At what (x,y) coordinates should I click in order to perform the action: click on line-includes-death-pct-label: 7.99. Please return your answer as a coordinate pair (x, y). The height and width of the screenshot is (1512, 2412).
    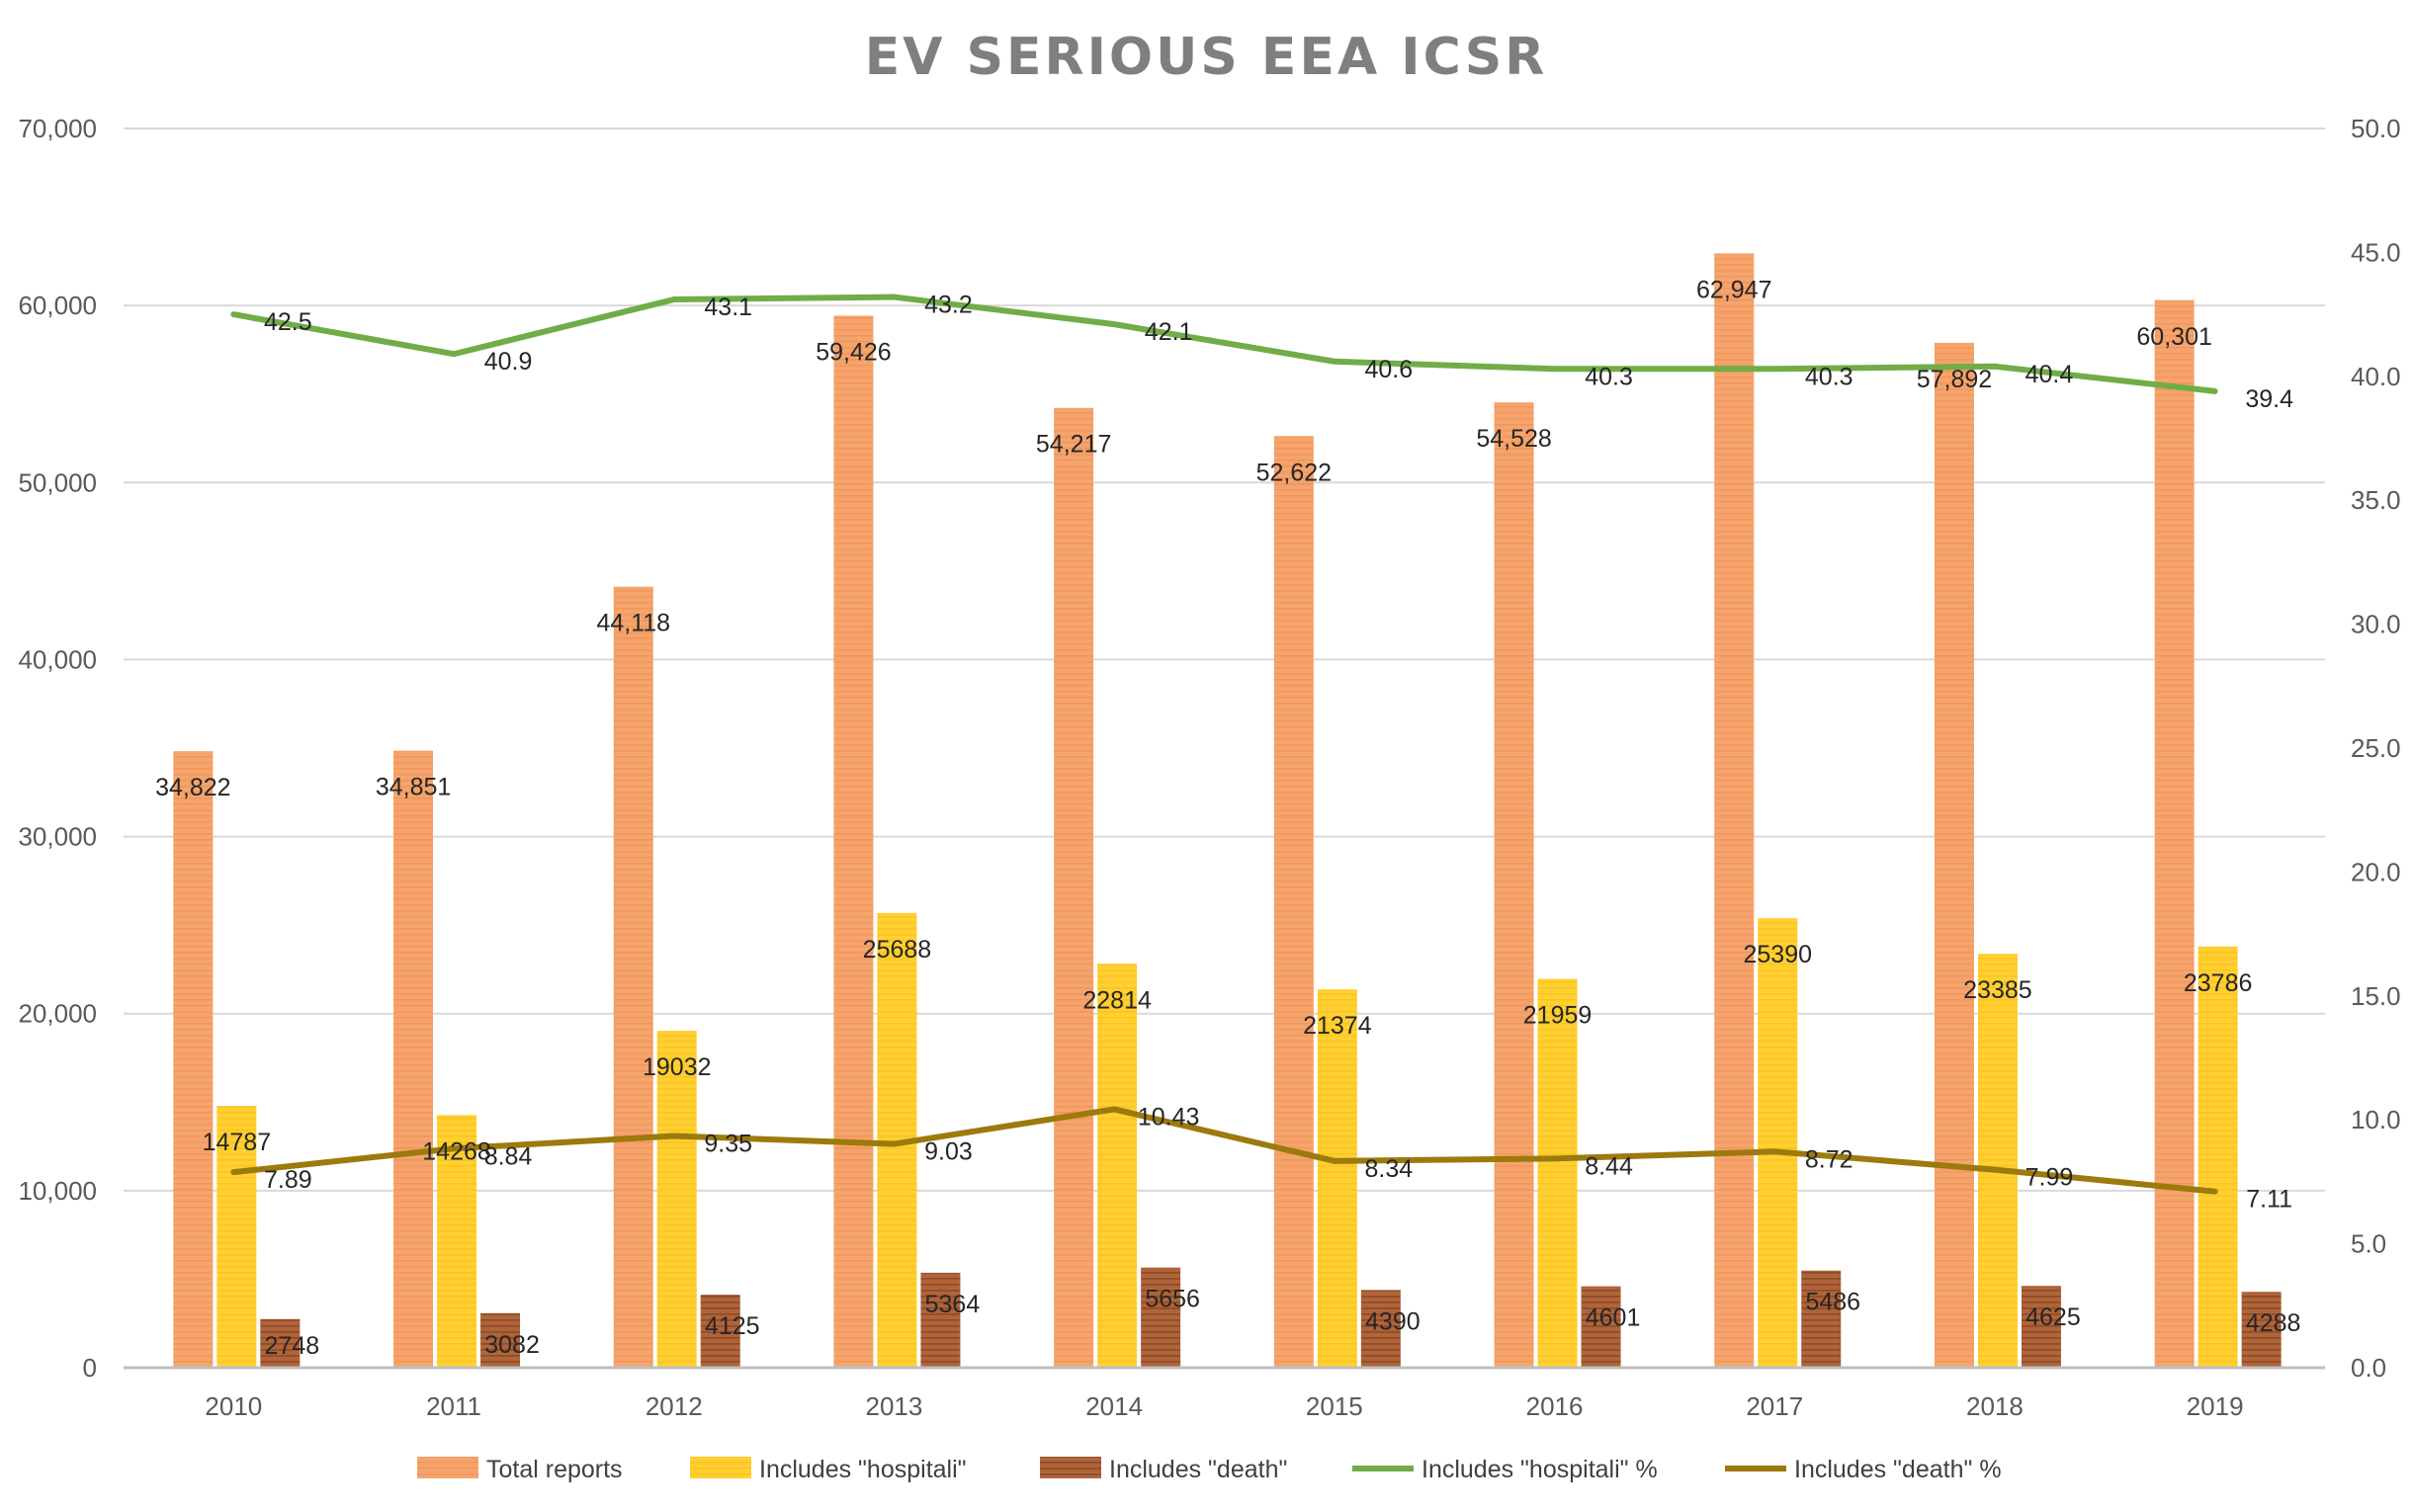
    Looking at the image, I should click on (2050, 1178).